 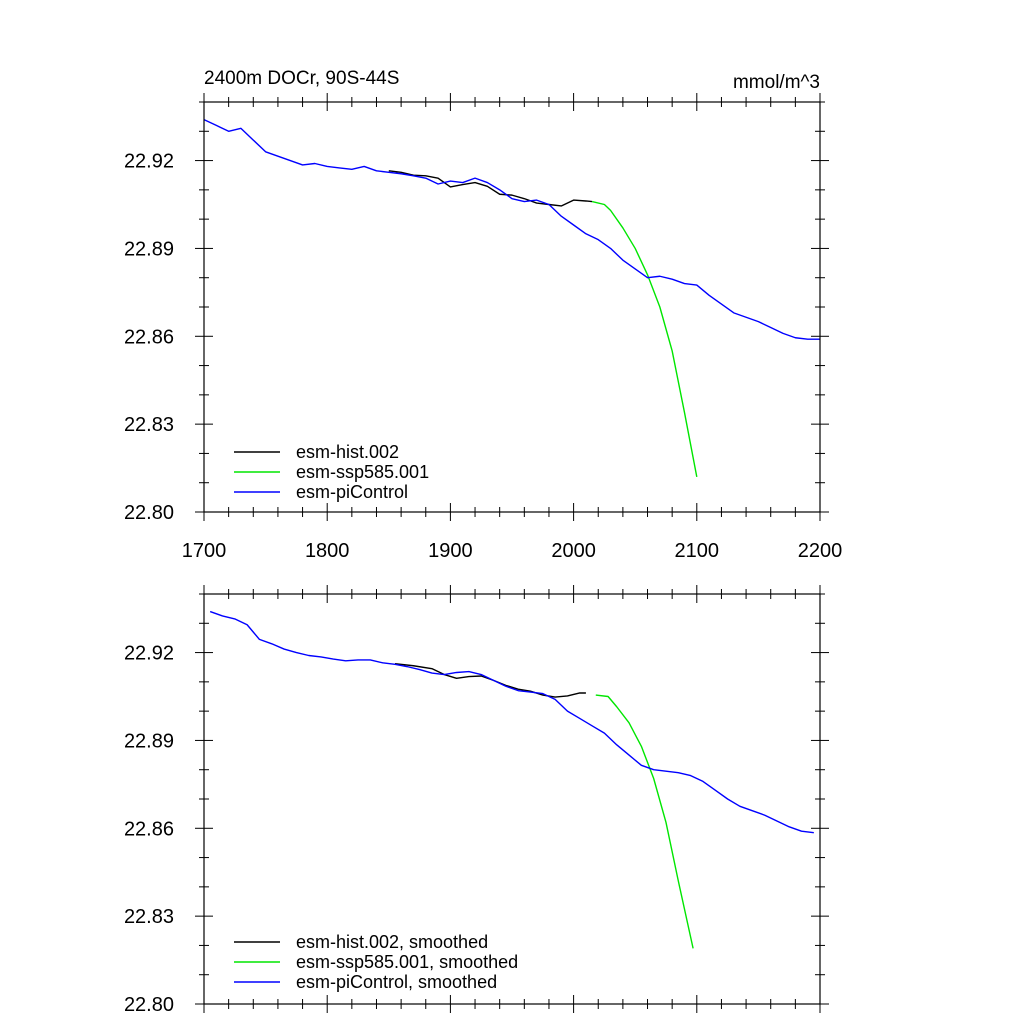 I want to click on panel-title: 2400m DOCr, 90S-44S, so click(x=301, y=78).